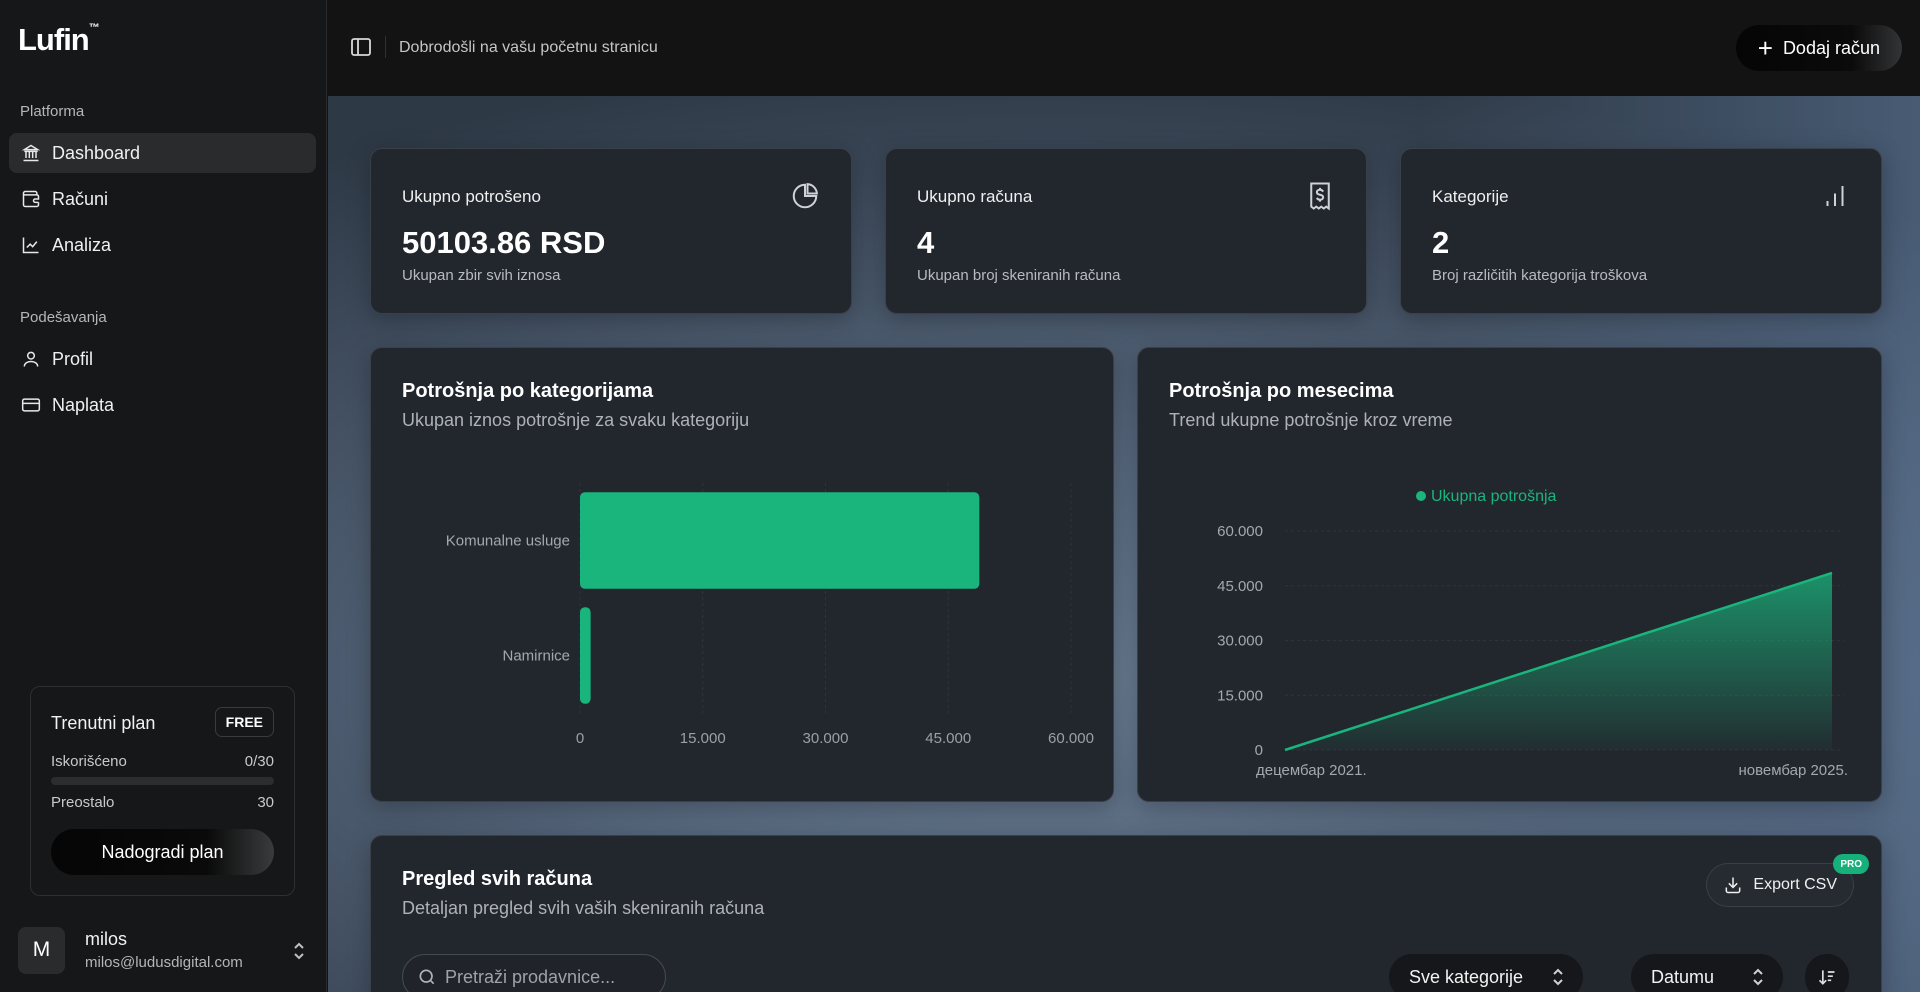  I want to click on area-fill, so click(1558, 661).